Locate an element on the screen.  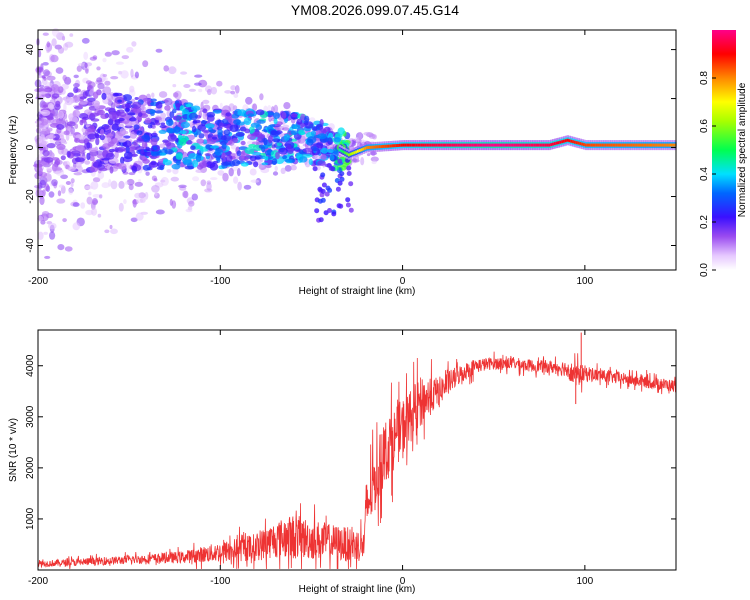
heatmap-x-tick-label: 100 is located at coordinates (585, 281).